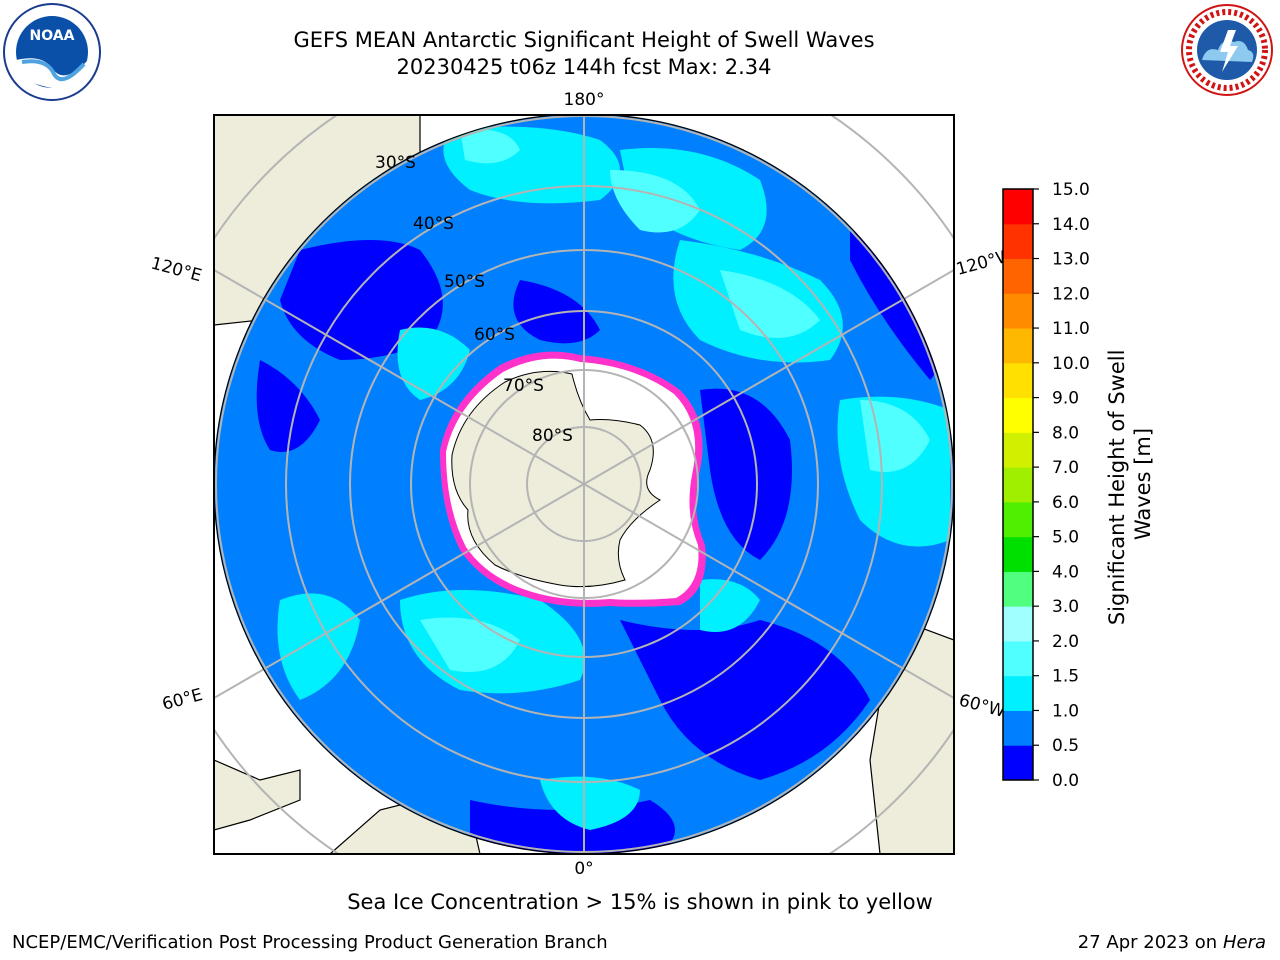  Describe the element at coordinates (395, 163) in the screenshot. I see `lat-label-30s: 30°S` at that location.